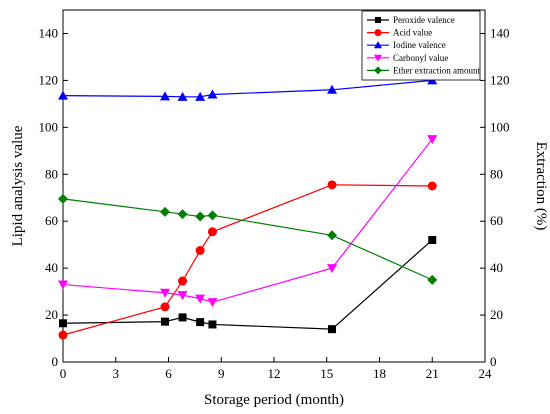 The image size is (550, 414). What do you see at coordinates (496, 173) in the screenshot?
I see `y2-tick-label: 80` at bounding box center [496, 173].